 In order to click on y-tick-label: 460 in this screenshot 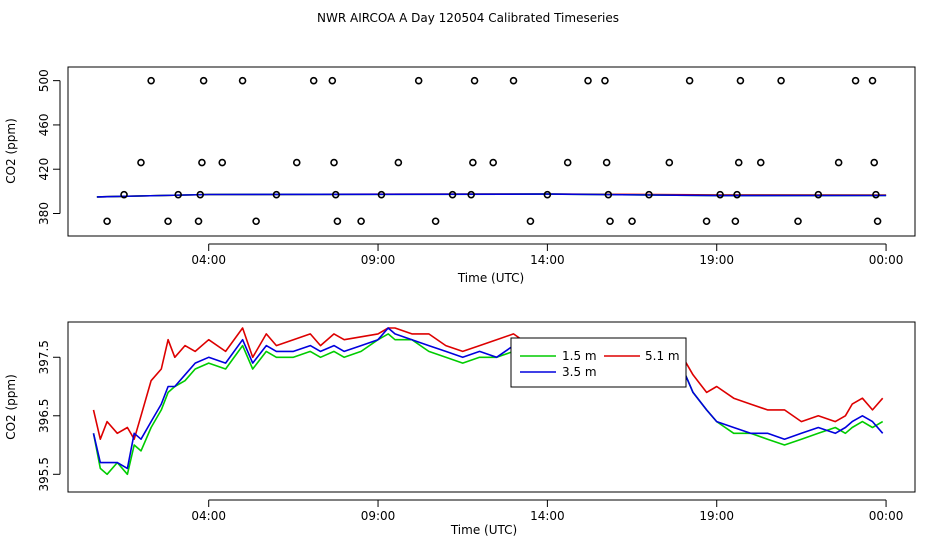, I will do `click(44, 124)`.